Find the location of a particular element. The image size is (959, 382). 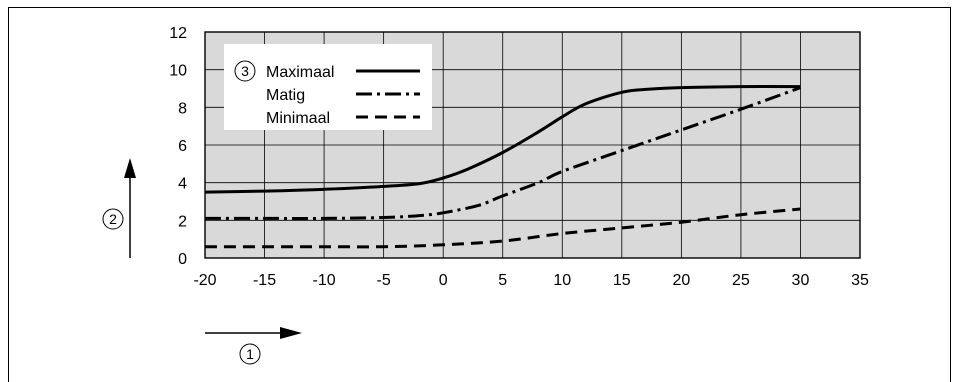

y-axis-arrow-head is located at coordinates (130, 168).